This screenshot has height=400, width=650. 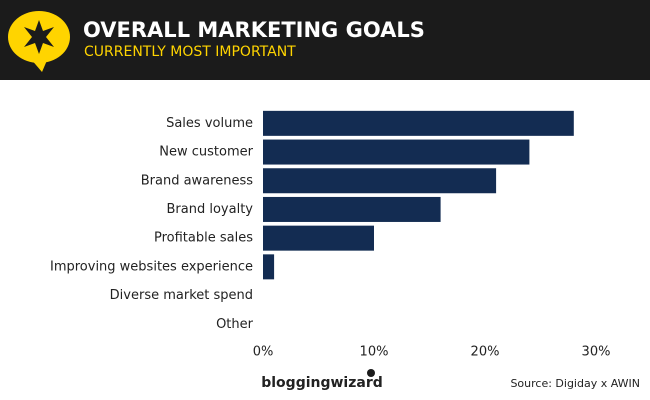 I want to click on logo-text: bloggingwizard, so click(x=322, y=383).